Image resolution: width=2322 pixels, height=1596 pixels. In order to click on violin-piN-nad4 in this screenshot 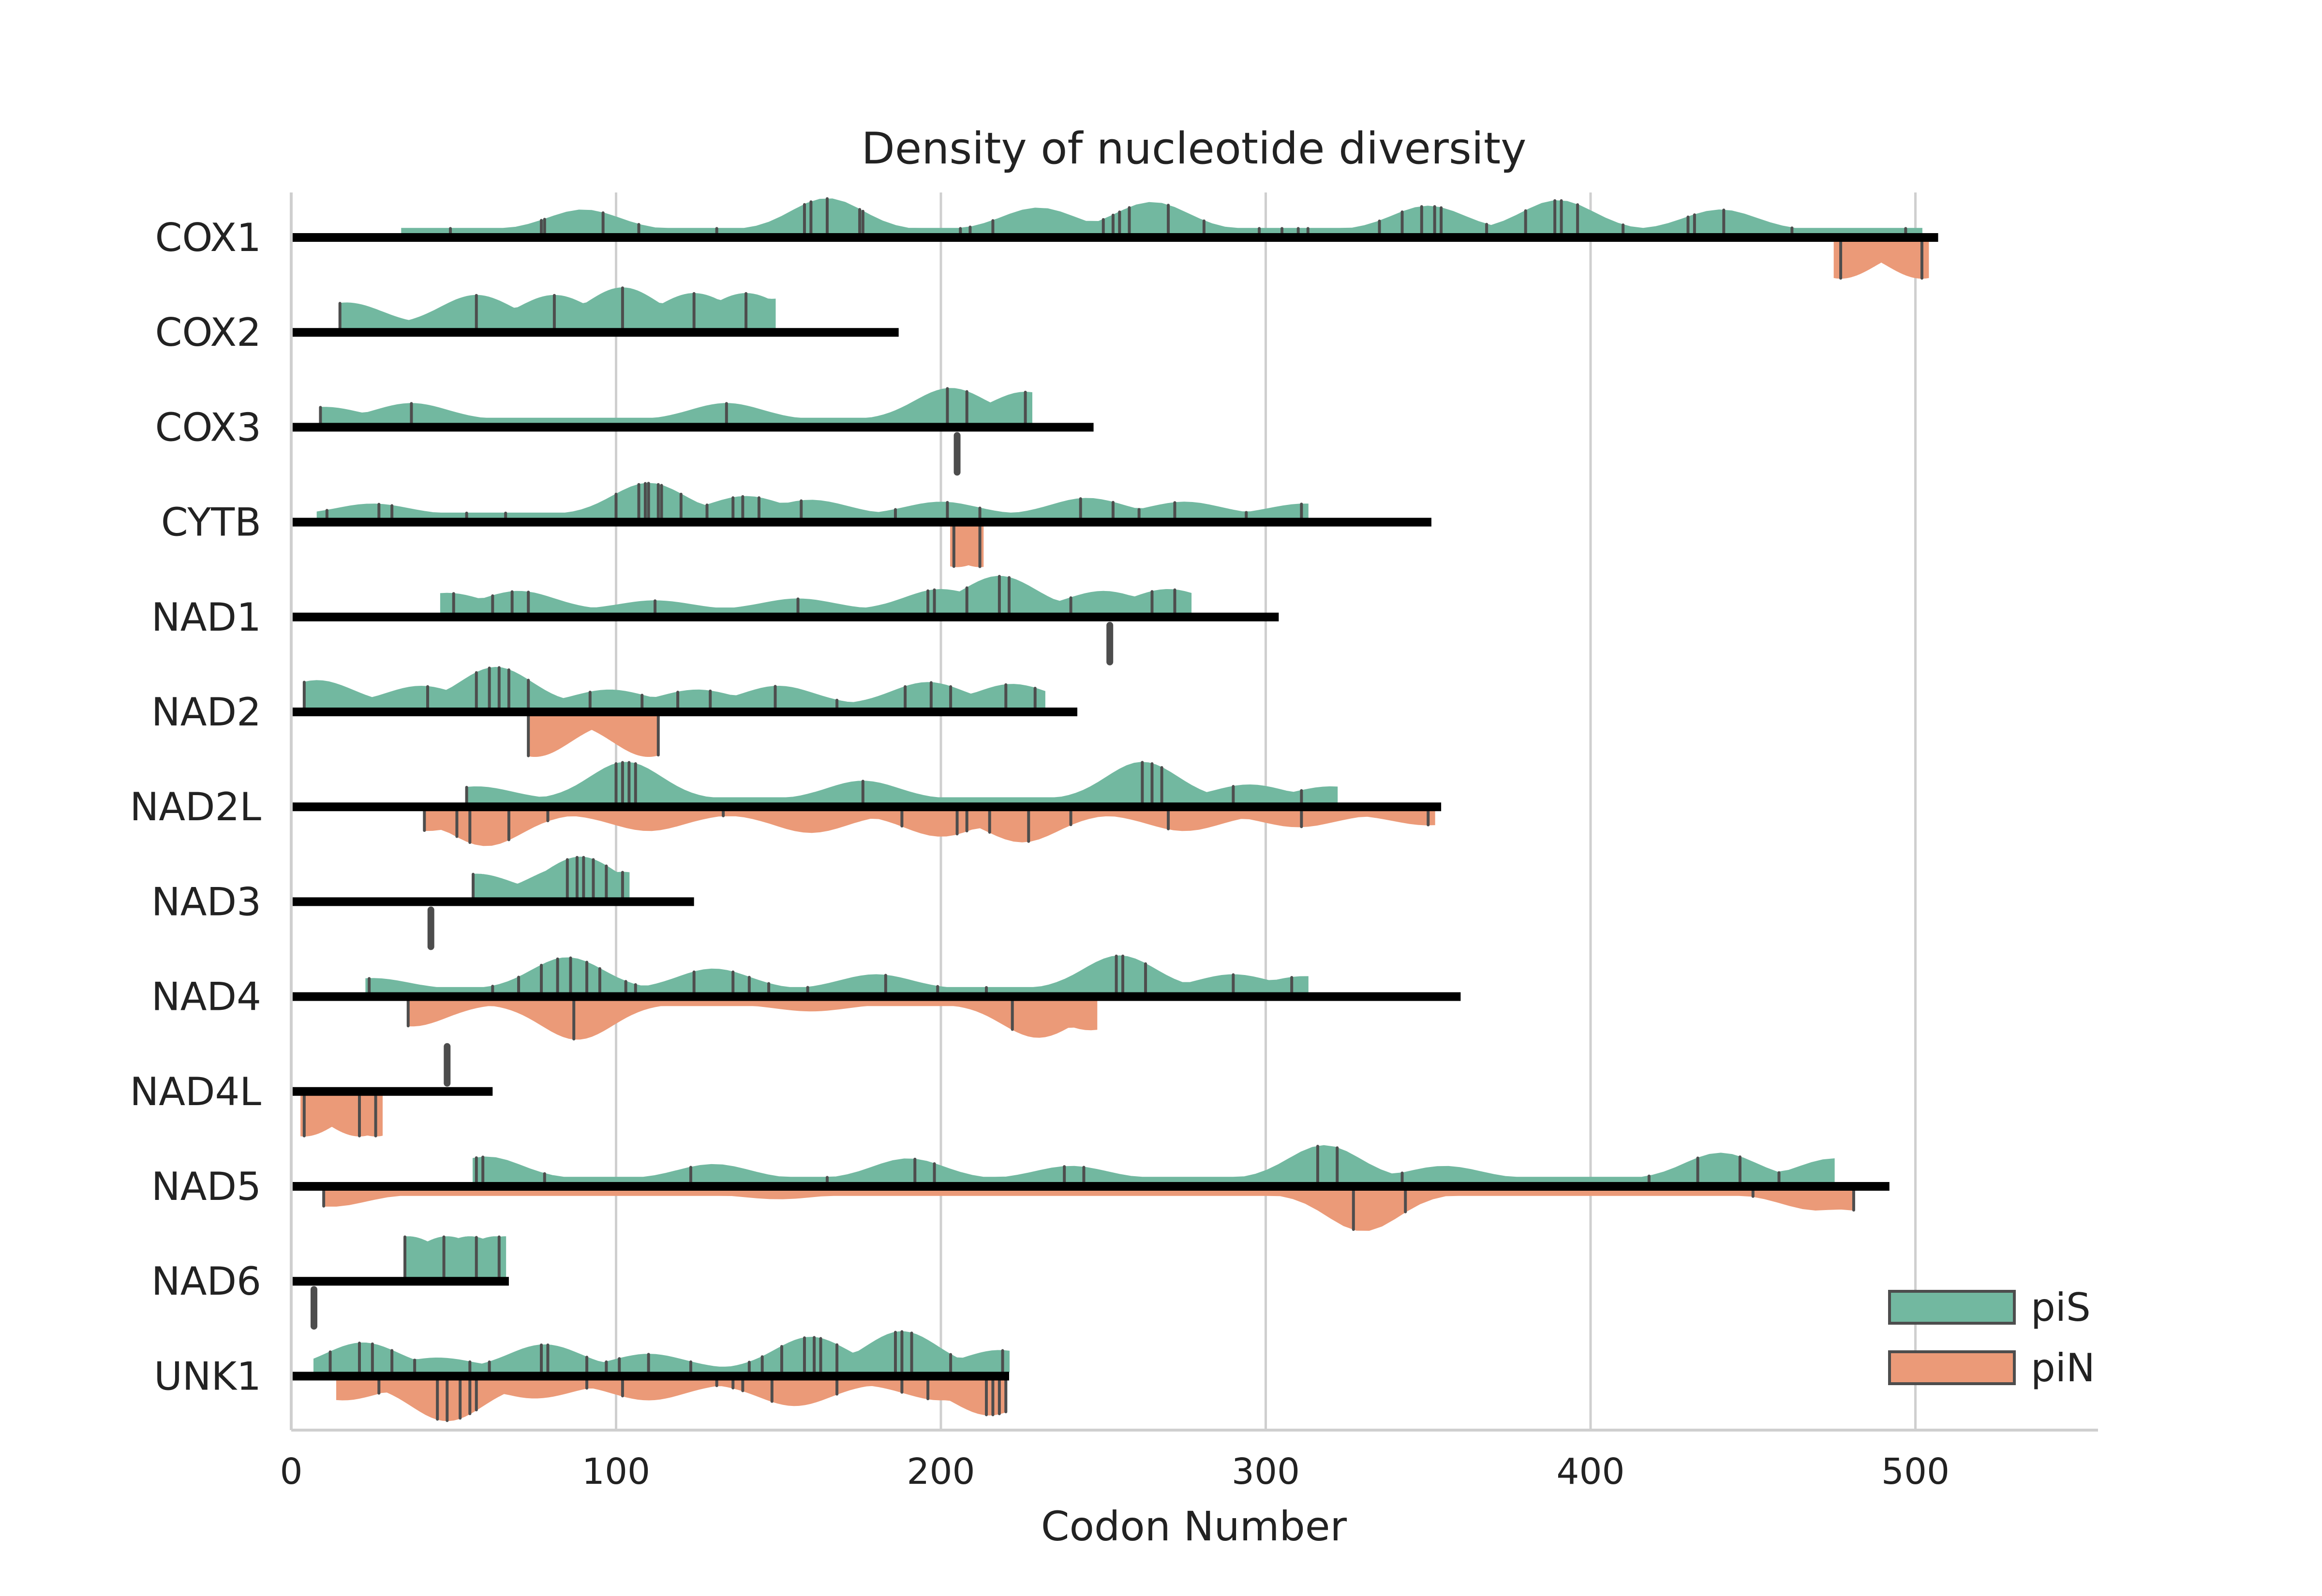, I will do `click(752, 1020)`.